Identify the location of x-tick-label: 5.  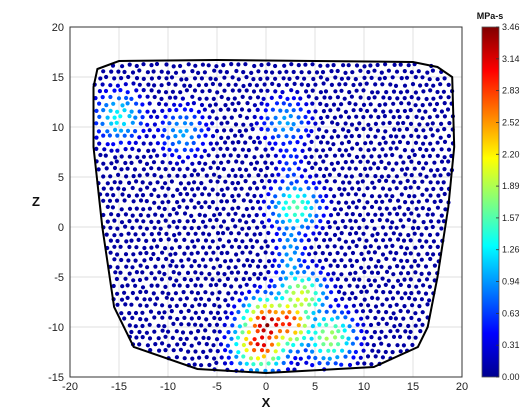
(315, 387).